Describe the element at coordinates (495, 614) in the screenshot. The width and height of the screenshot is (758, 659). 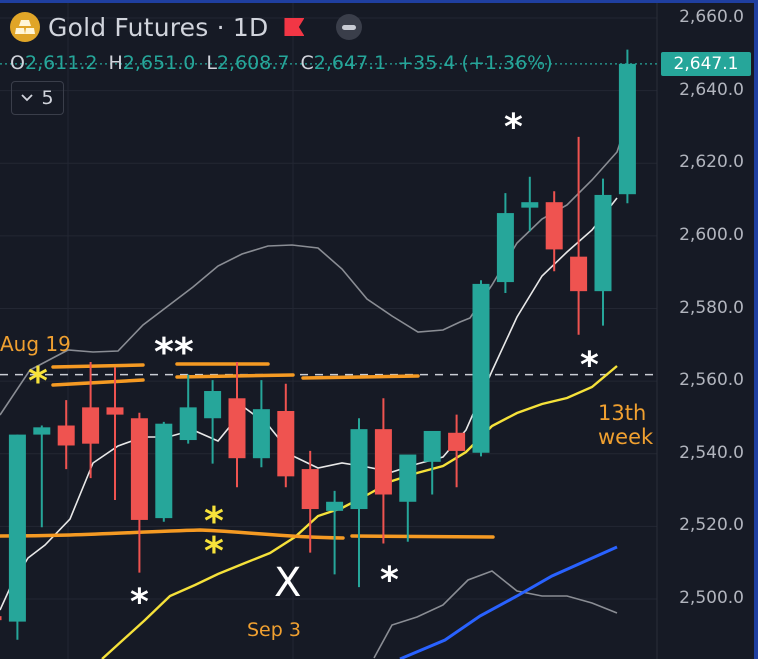
I see `ma-gray-lower-line` at that location.